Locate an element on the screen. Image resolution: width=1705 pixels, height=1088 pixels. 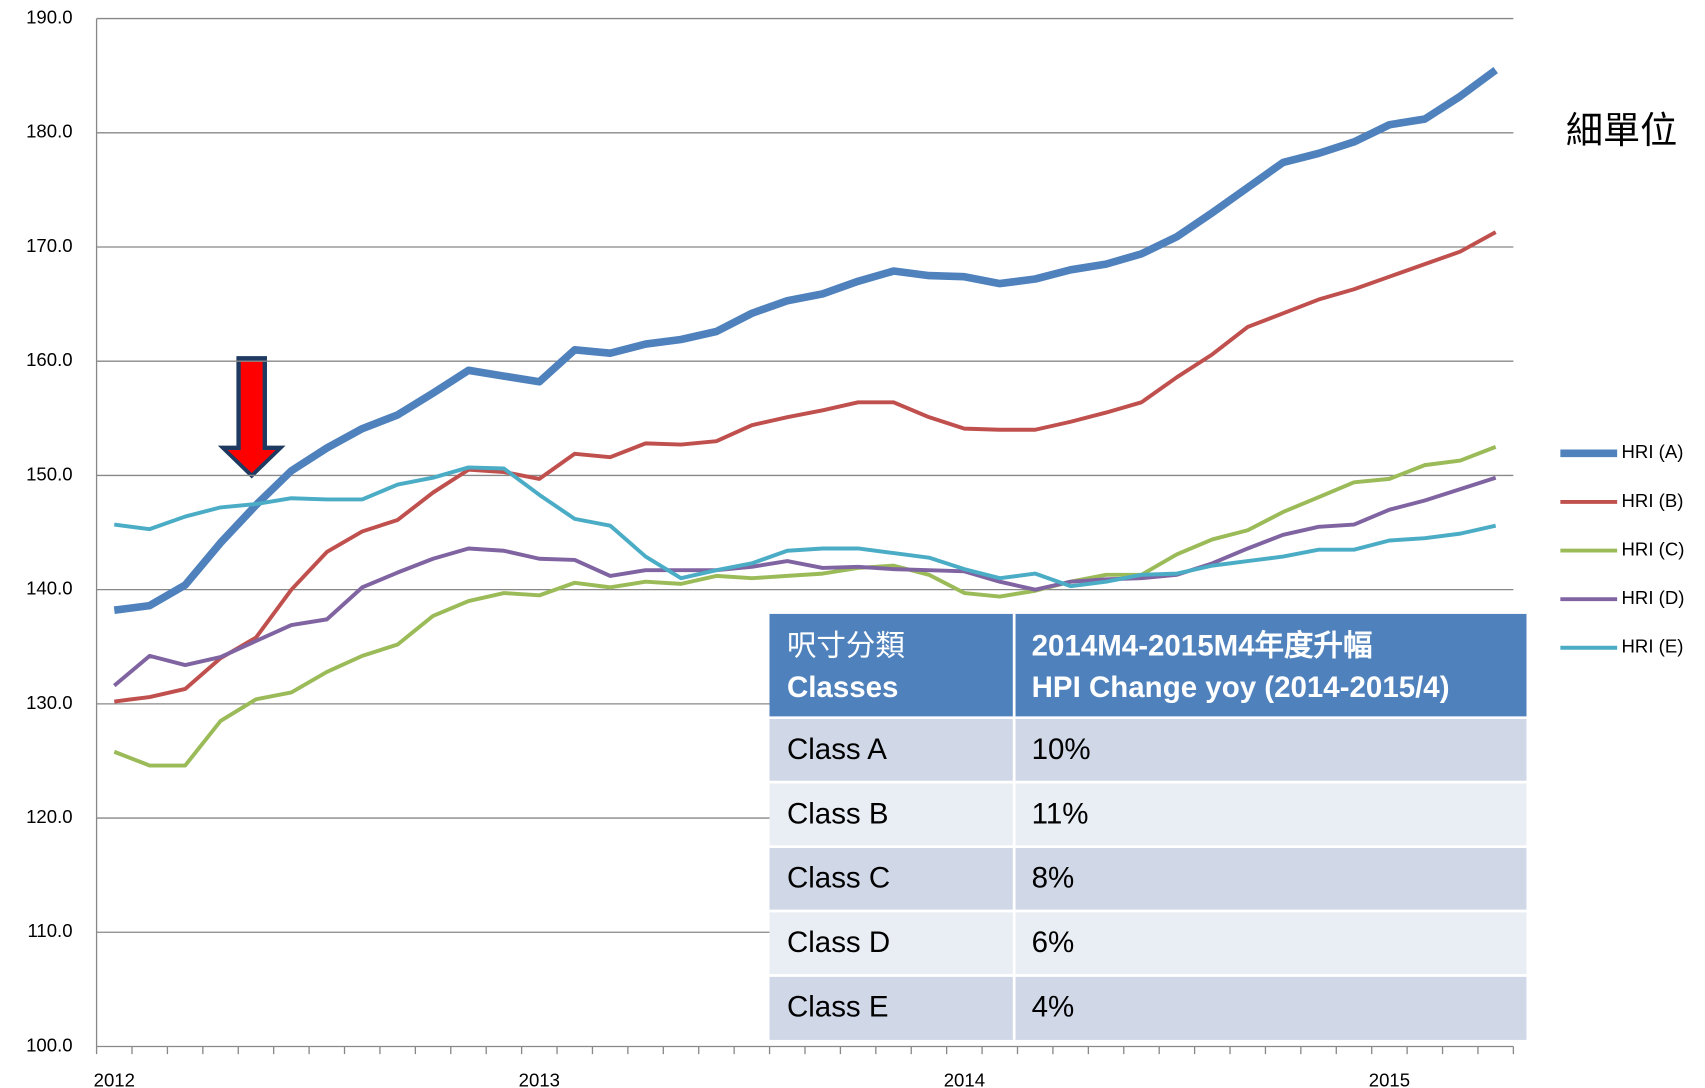
table-header: HPI Change yoy (2014-2015/4) is located at coordinates (1241, 687).